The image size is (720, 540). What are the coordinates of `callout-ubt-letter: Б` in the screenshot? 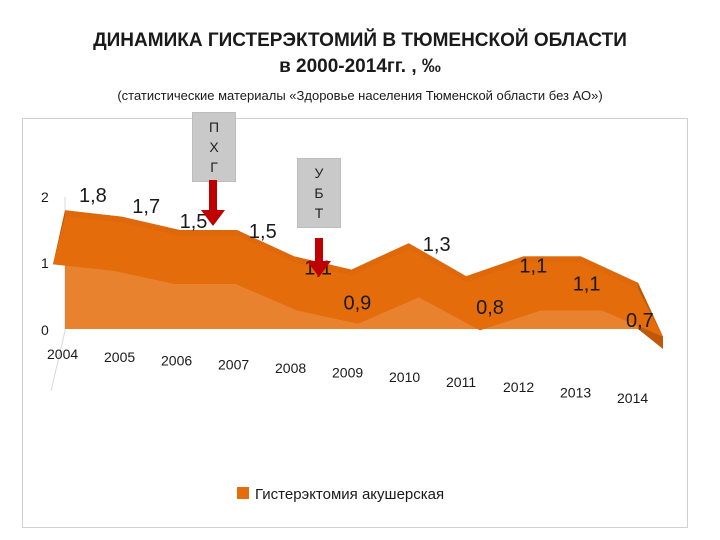 It's located at (319, 193).